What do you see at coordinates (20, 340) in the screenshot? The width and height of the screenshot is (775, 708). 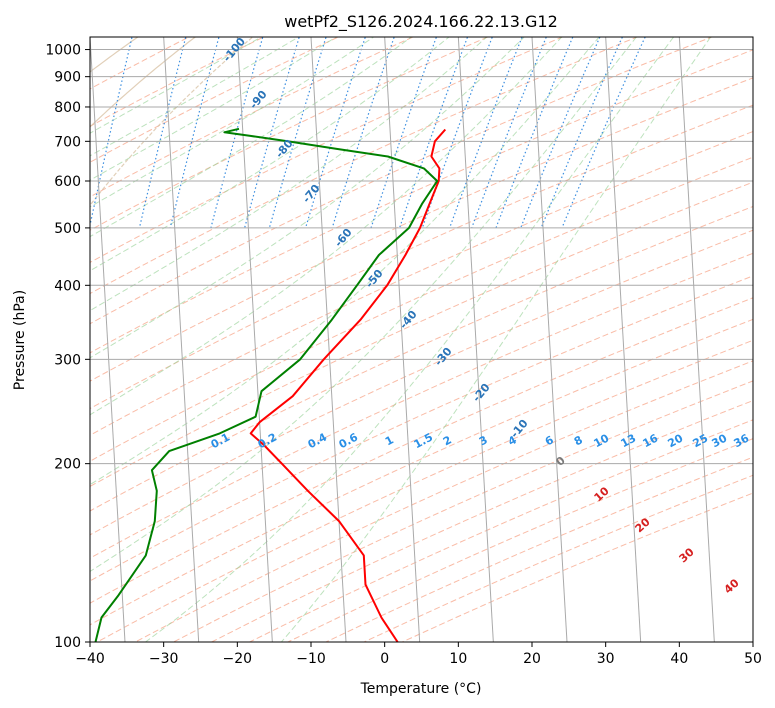 I see `y-axis-label: Pressure (hPa)` at bounding box center [20, 340].